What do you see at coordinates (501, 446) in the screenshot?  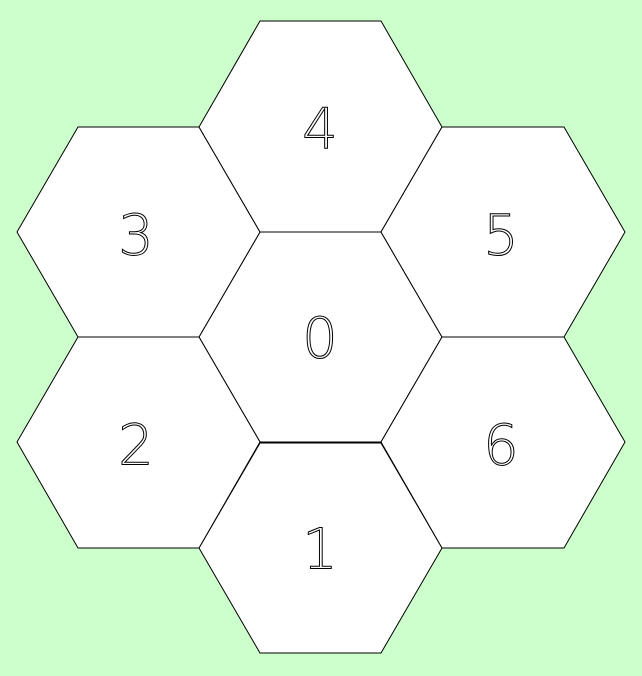 I see `cell-number: 6` at bounding box center [501, 446].